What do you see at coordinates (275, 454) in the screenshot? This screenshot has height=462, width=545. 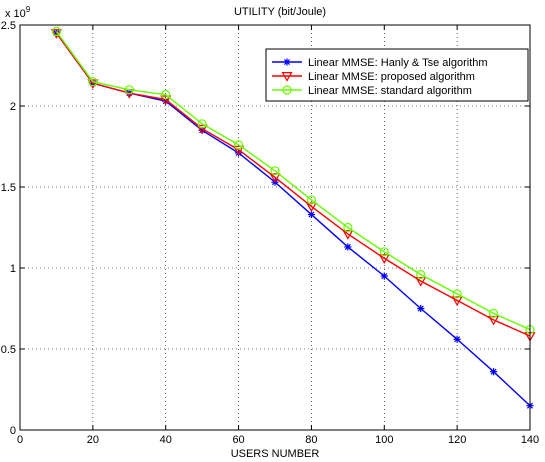 I see `x-axis-label: USERS NUMBER` at bounding box center [275, 454].